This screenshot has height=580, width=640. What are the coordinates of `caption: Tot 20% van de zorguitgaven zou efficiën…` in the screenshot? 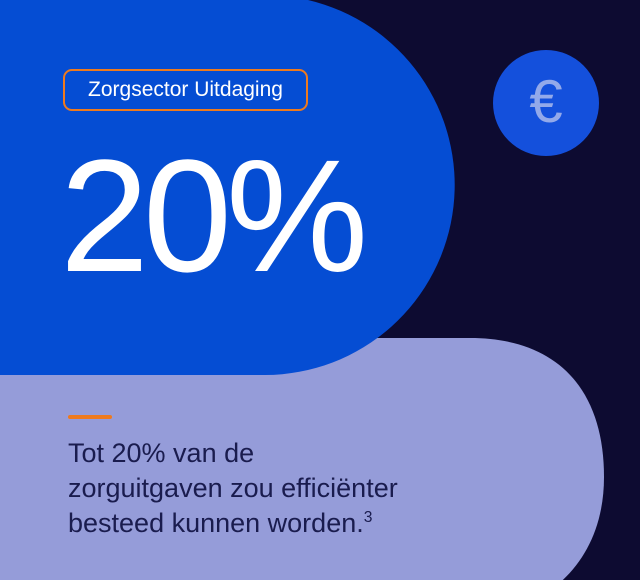 It's located at (278, 488).